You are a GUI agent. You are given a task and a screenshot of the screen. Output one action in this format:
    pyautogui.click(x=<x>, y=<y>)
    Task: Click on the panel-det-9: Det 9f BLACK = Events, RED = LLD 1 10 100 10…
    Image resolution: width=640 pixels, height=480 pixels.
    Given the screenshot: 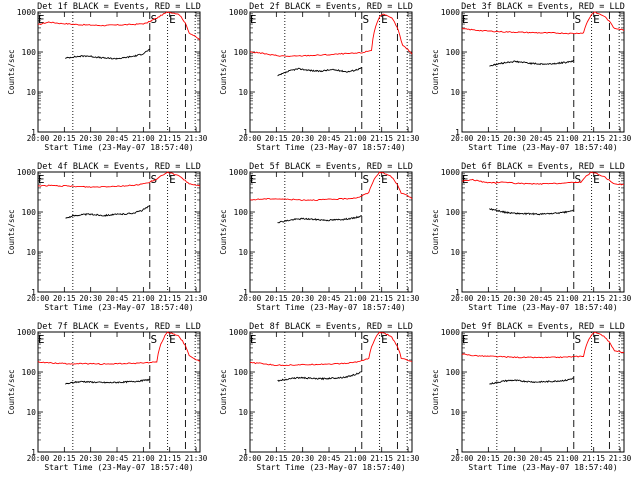 What is the action you would take?
    pyautogui.click(x=531, y=397)
    